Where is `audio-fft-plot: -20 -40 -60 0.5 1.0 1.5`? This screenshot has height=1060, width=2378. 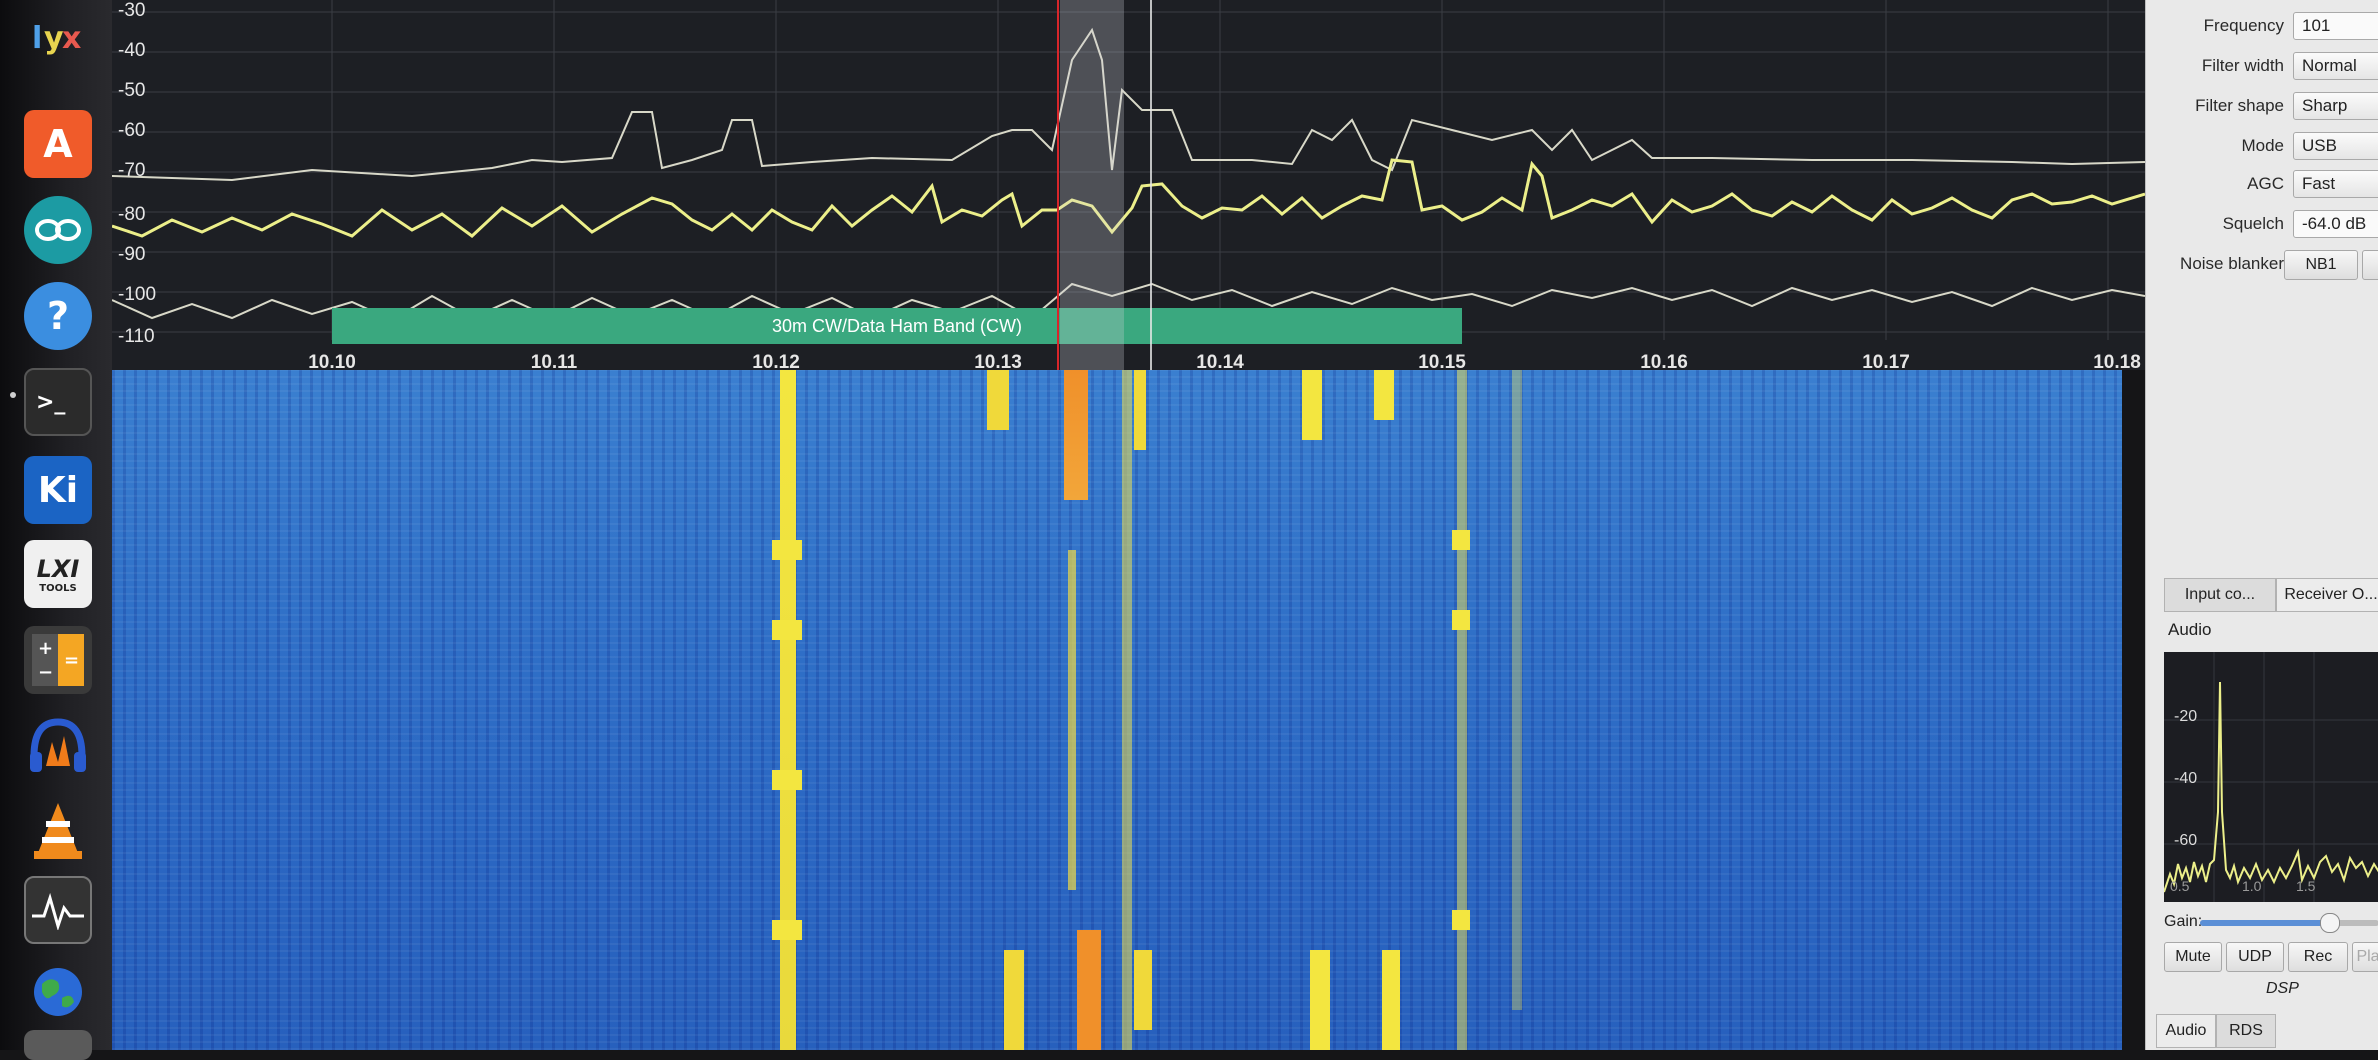 audio-fft-plot: -20 -40 -60 0.5 1.0 1.5 is located at coordinates (2271, 777).